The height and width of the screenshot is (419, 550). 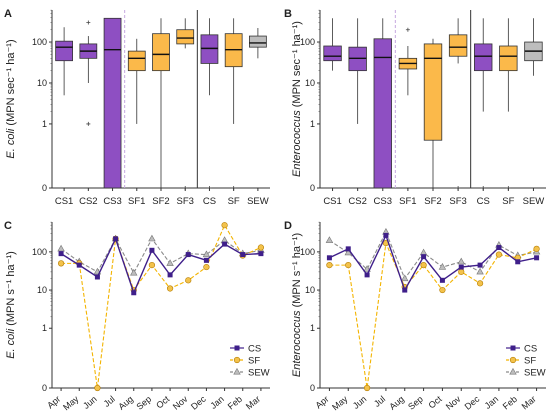 I want to click on series-sew, so click(x=161, y=255).